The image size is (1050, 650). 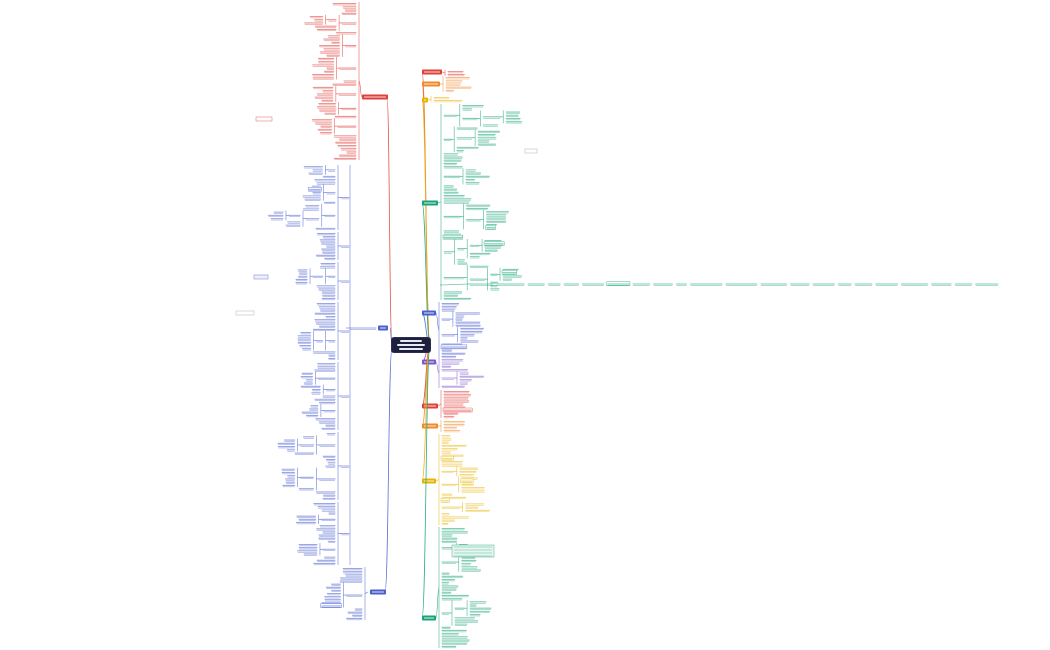 What do you see at coordinates (429, 99) in the screenshot?
I see `r-yellow1-link` at bounding box center [429, 99].